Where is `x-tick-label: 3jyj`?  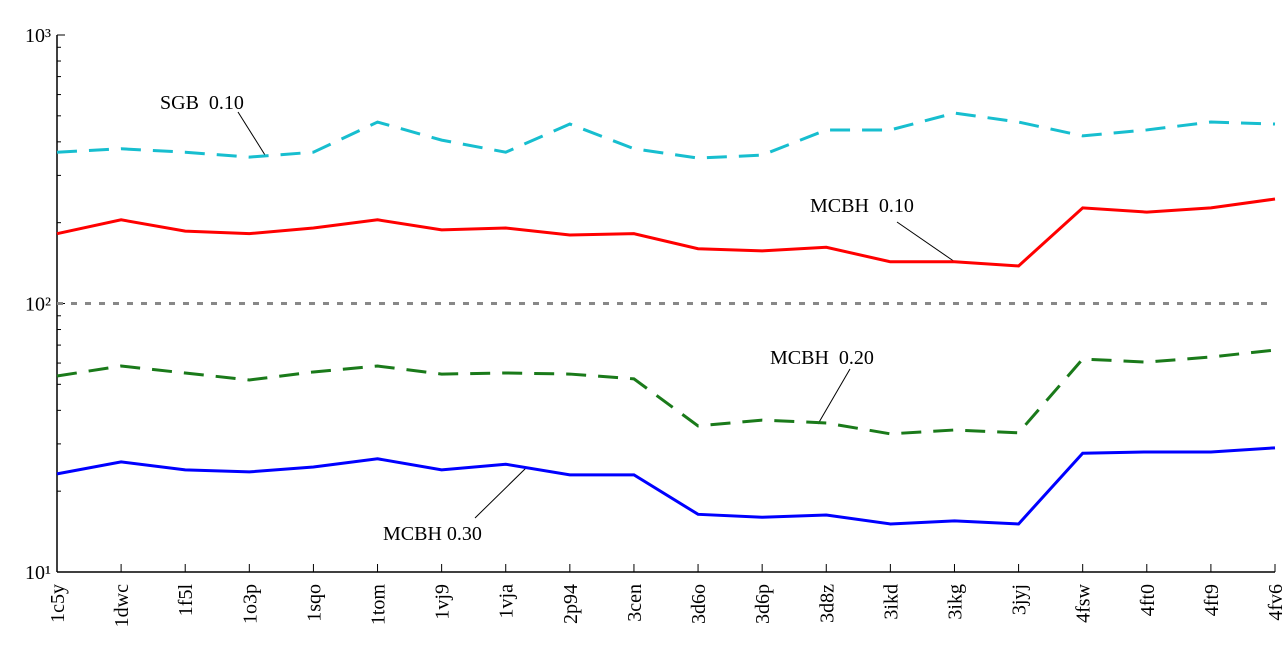
x-tick-label: 3jyj is located at coordinates (1020, 599).